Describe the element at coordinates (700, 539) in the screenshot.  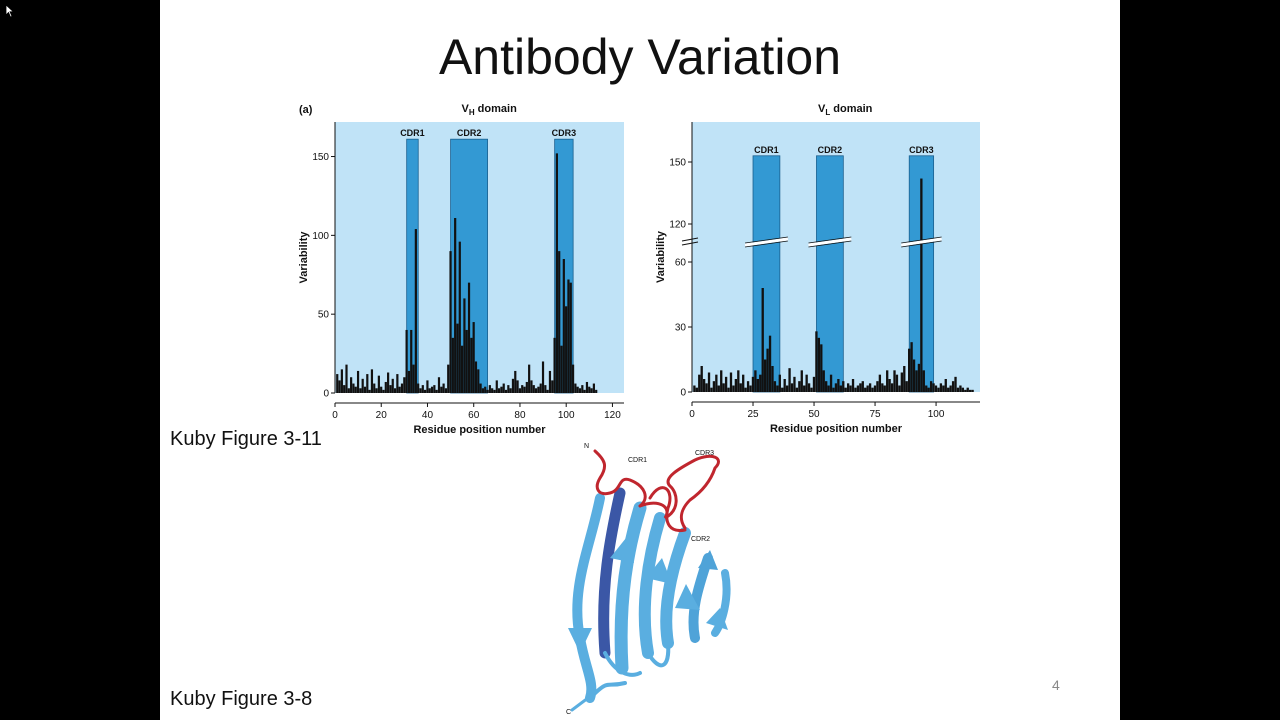
I see `cdr2-label: CDR2` at that location.